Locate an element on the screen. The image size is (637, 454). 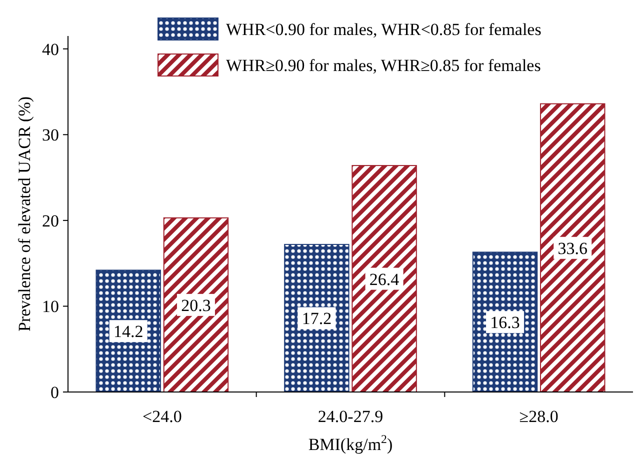
data-label: 33.6 is located at coordinates (573, 248).